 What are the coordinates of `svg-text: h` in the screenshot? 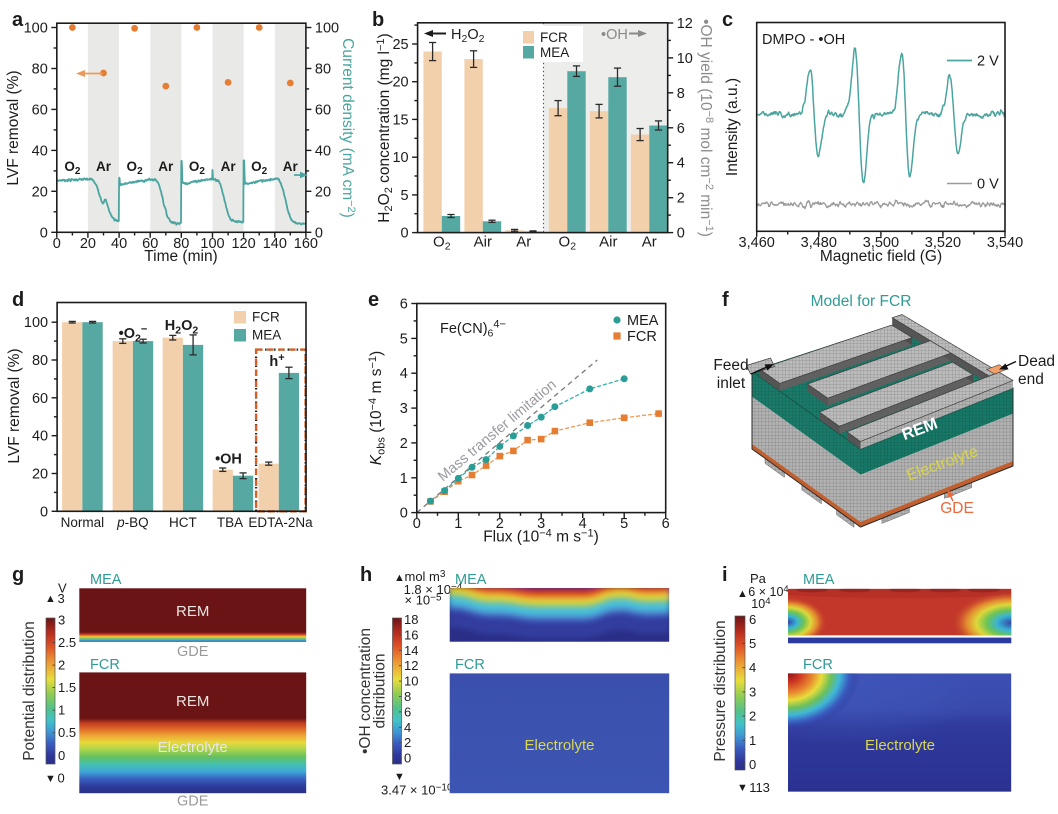 It's located at (366, 575).